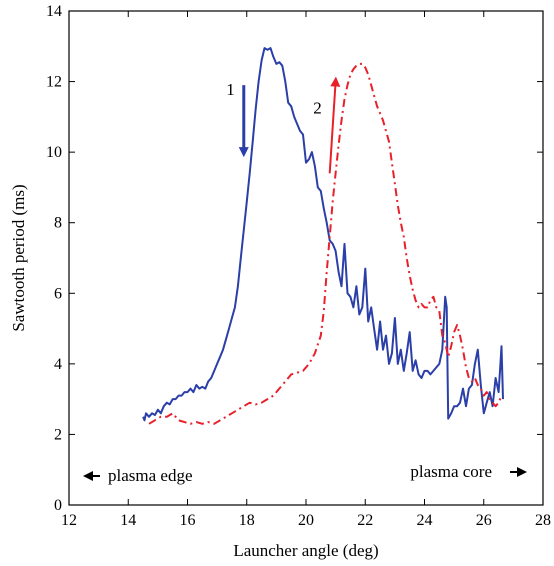  What do you see at coordinates (58, 223) in the screenshot?
I see `y-tick-label: 8` at bounding box center [58, 223].